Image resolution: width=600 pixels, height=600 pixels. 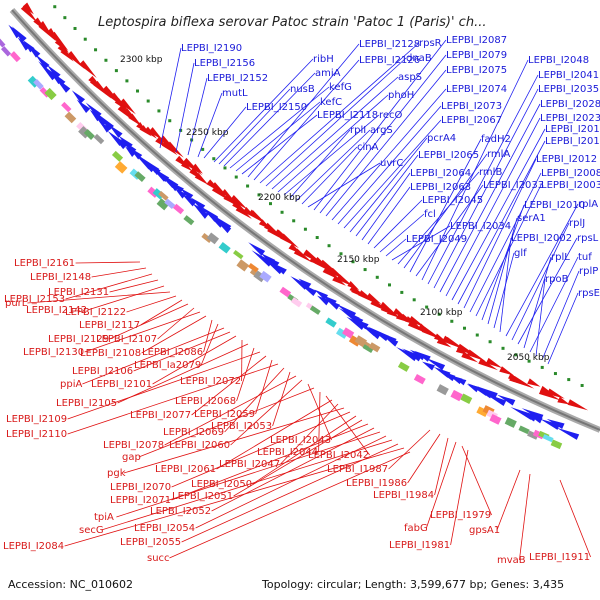 What do you see at coordinates (560, 257) in the screenshot?
I see `gene-label: rplL` at bounding box center [560, 257].